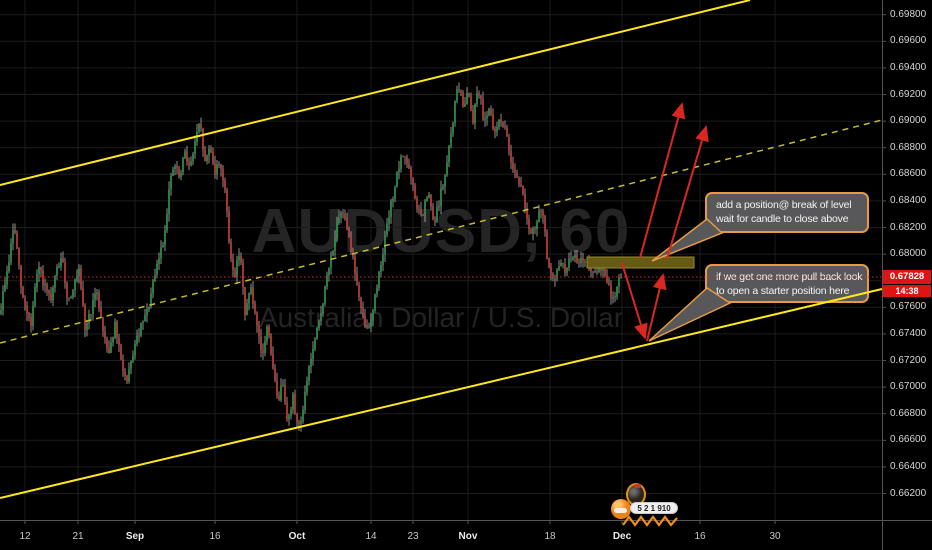 The height and width of the screenshot is (550, 932). What do you see at coordinates (908, 227) in the screenshot?
I see `price-tick-label: 0.68200` at bounding box center [908, 227].